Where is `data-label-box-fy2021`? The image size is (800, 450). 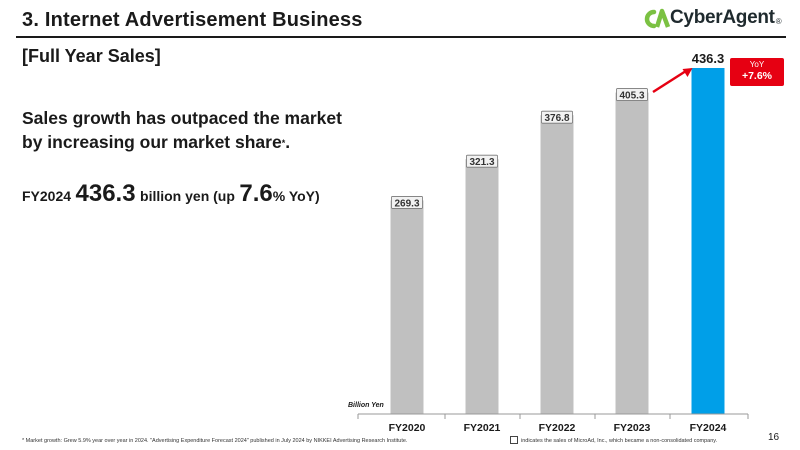 data-label-box-fy2021 is located at coordinates (482, 161).